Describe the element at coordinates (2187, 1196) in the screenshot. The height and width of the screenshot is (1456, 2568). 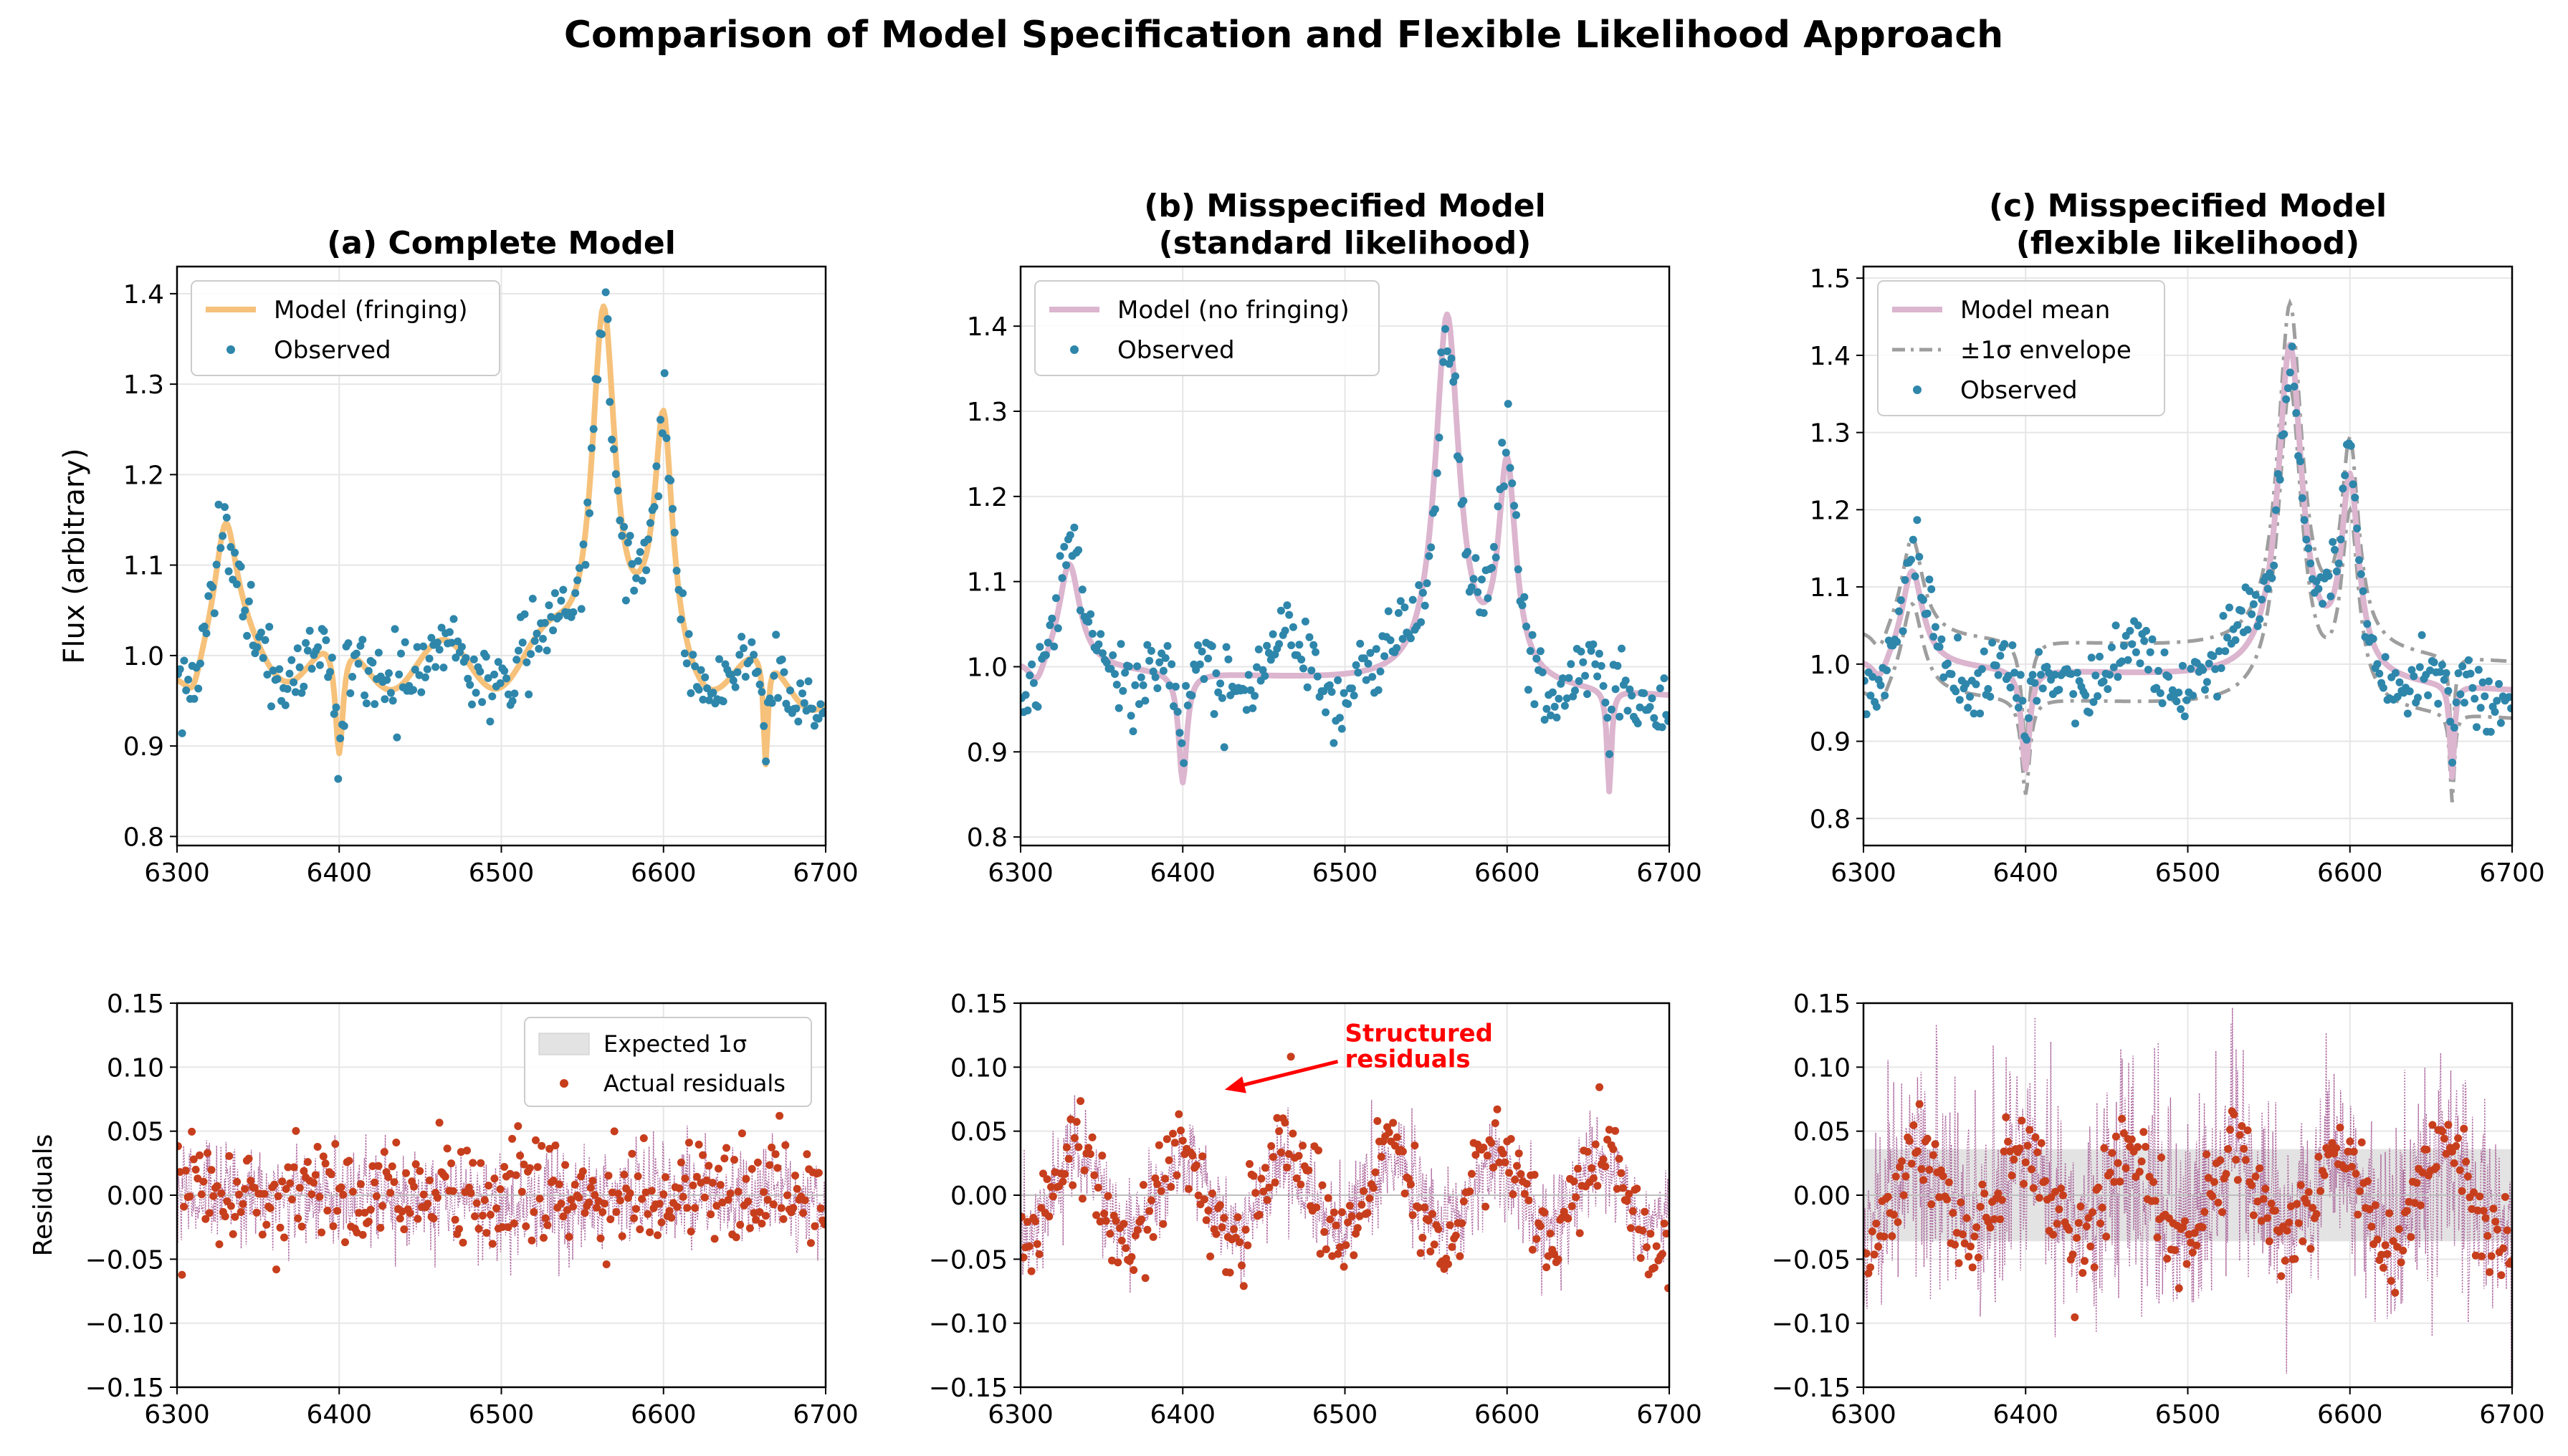
I see `plot-area` at that location.